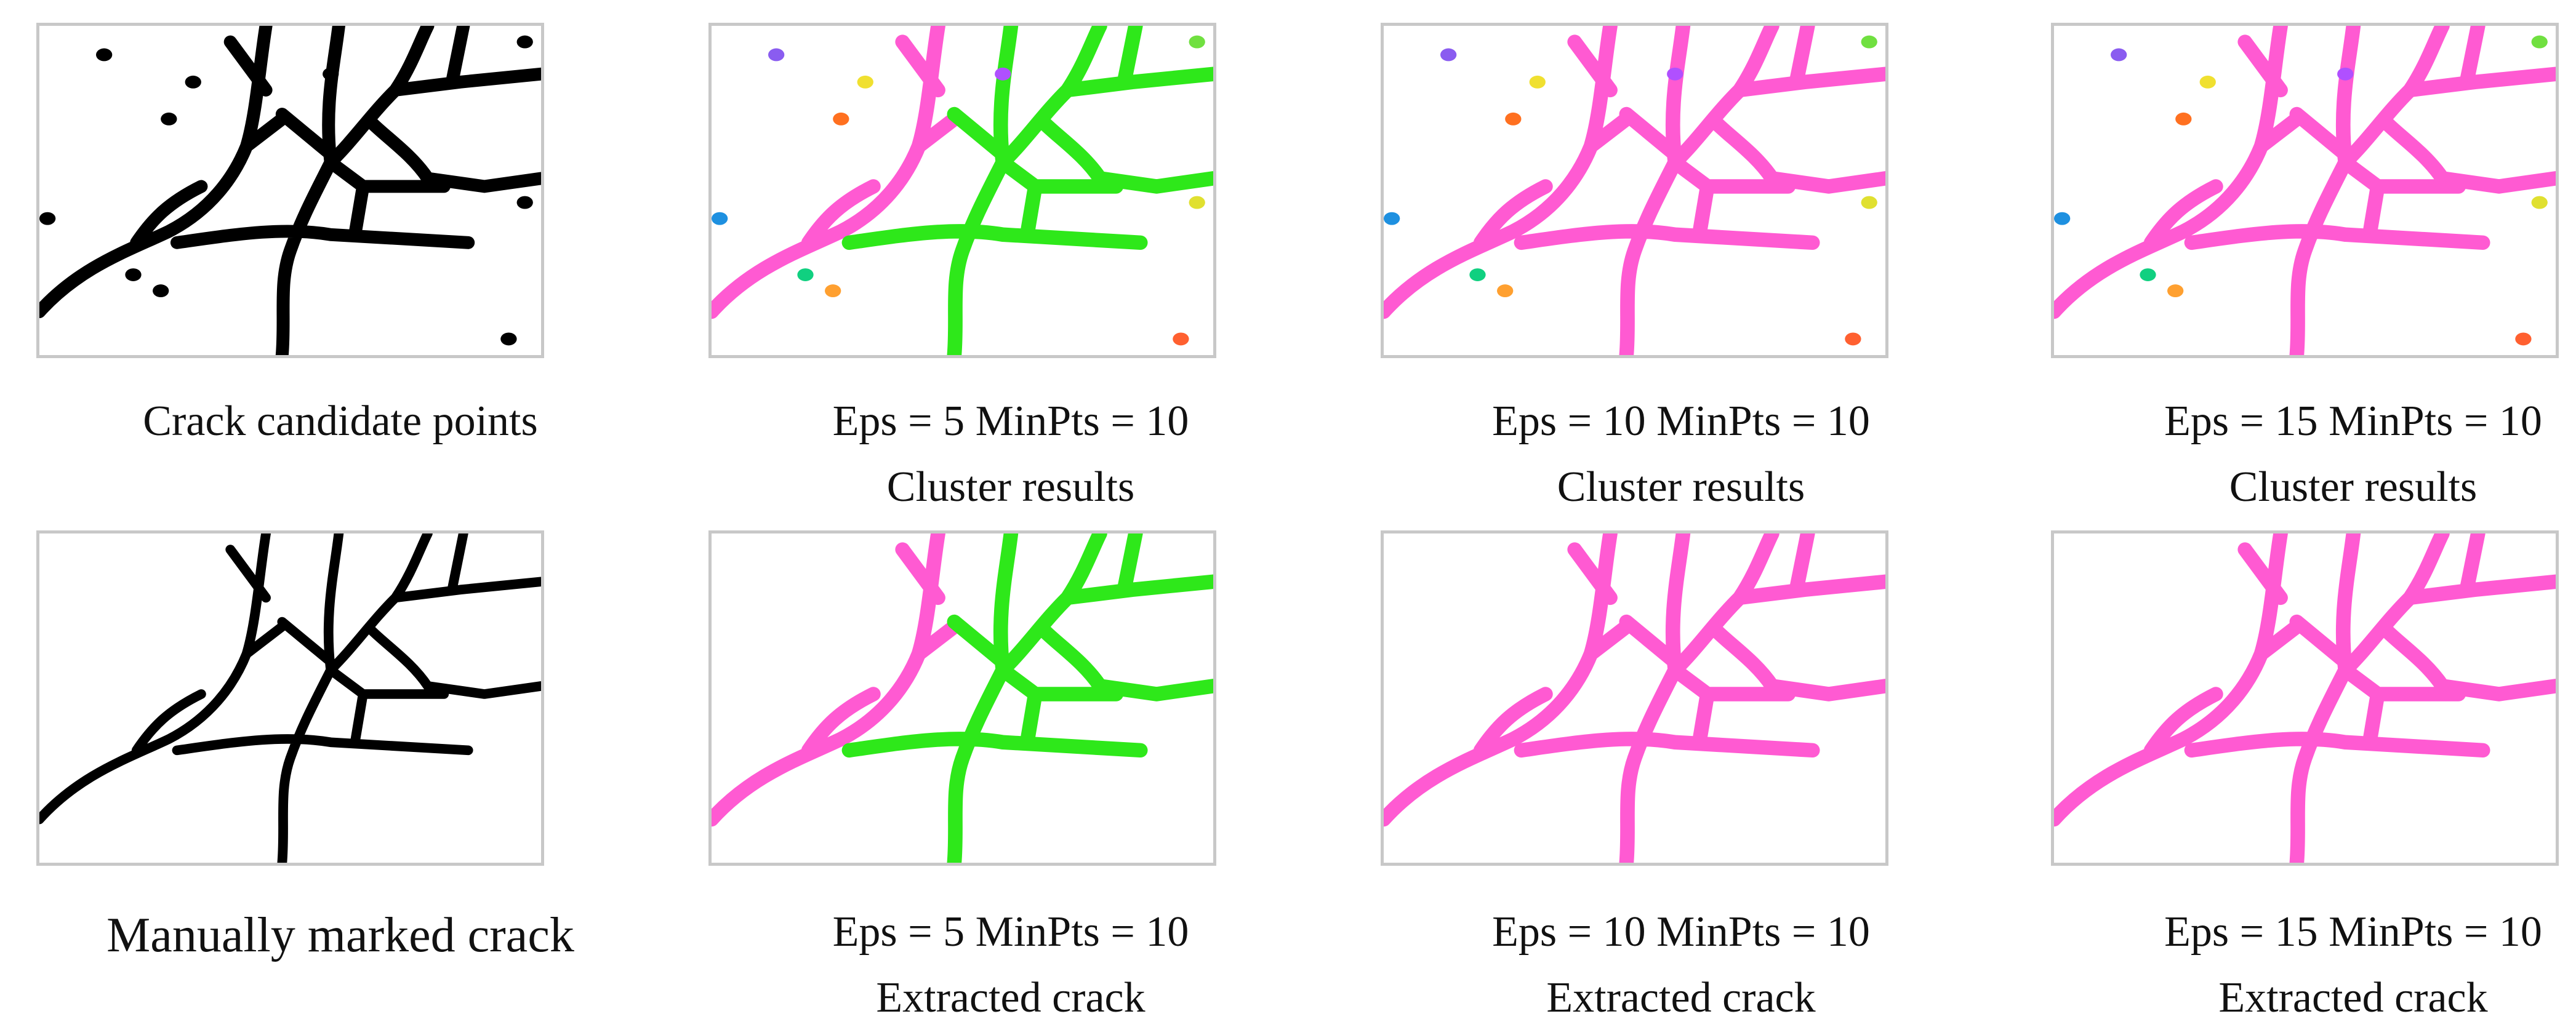 The width and height of the screenshot is (2576, 1035). What do you see at coordinates (340, 421) in the screenshot?
I see `caption: Crack candidate points` at bounding box center [340, 421].